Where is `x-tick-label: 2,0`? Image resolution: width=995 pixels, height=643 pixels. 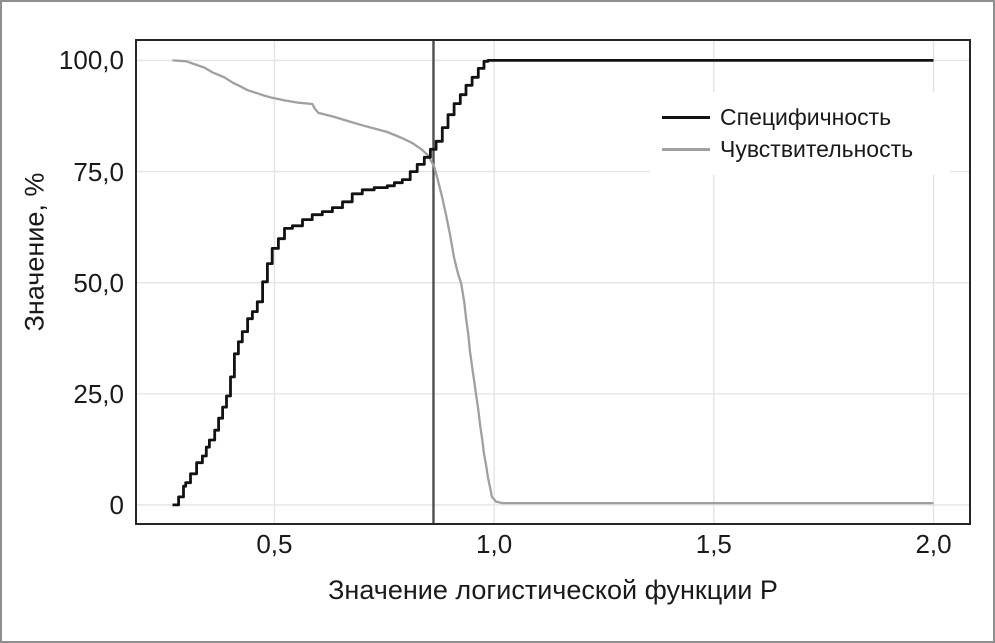
x-tick-label: 2,0 is located at coordinates (933, 544).